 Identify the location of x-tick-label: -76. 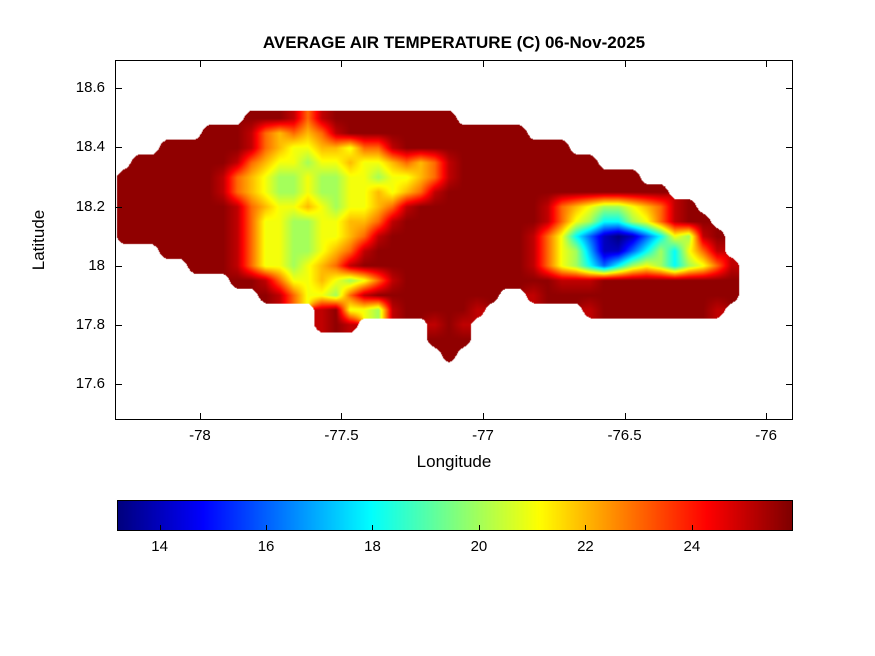
(766, 435).